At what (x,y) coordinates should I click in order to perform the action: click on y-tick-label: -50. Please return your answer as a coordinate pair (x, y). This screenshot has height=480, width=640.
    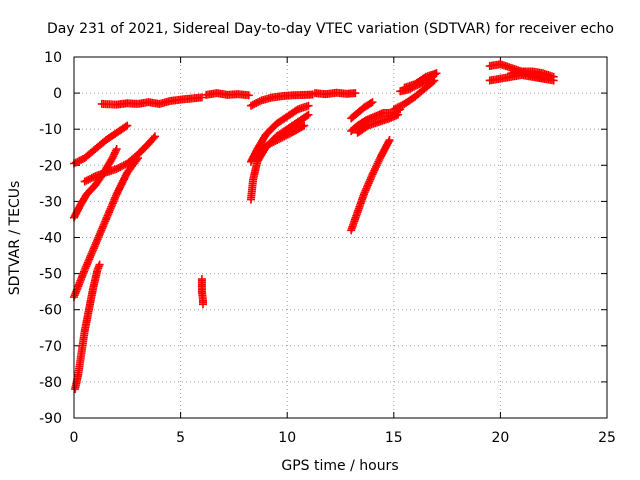
    Looking at the image, I should click on (50, 275).